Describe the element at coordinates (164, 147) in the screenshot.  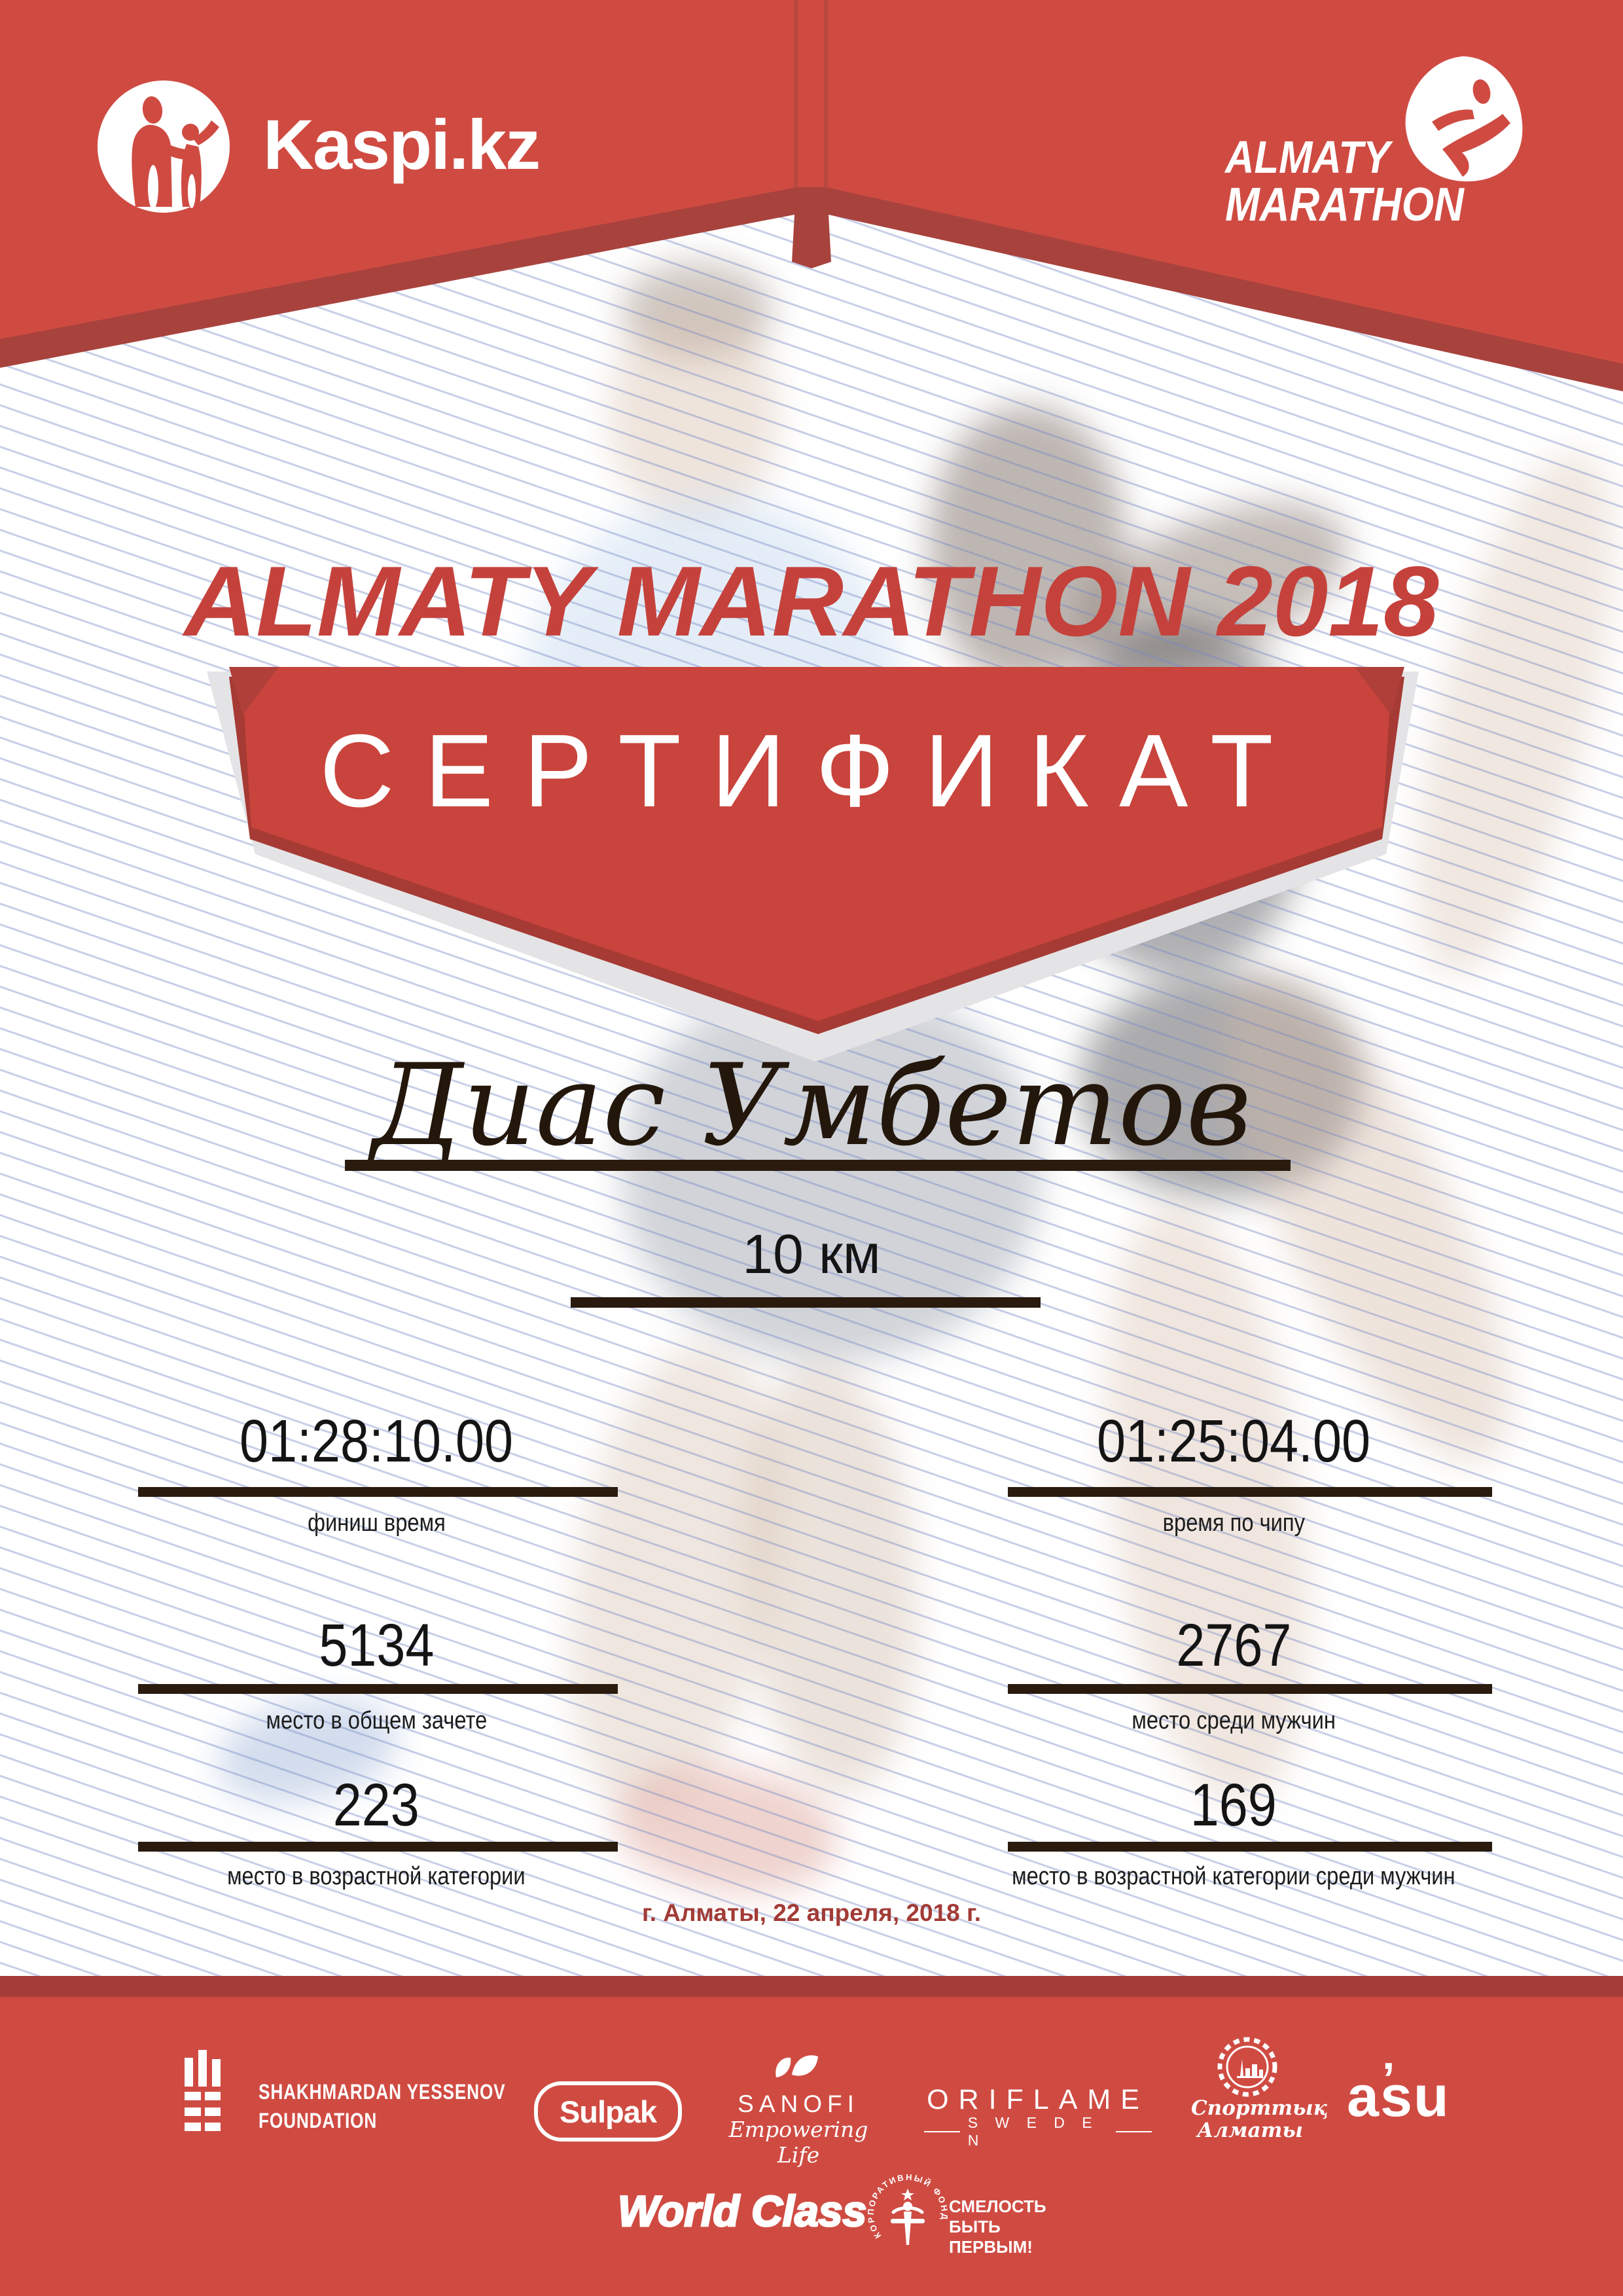
I see `kaspi-logo-icon` at that location.